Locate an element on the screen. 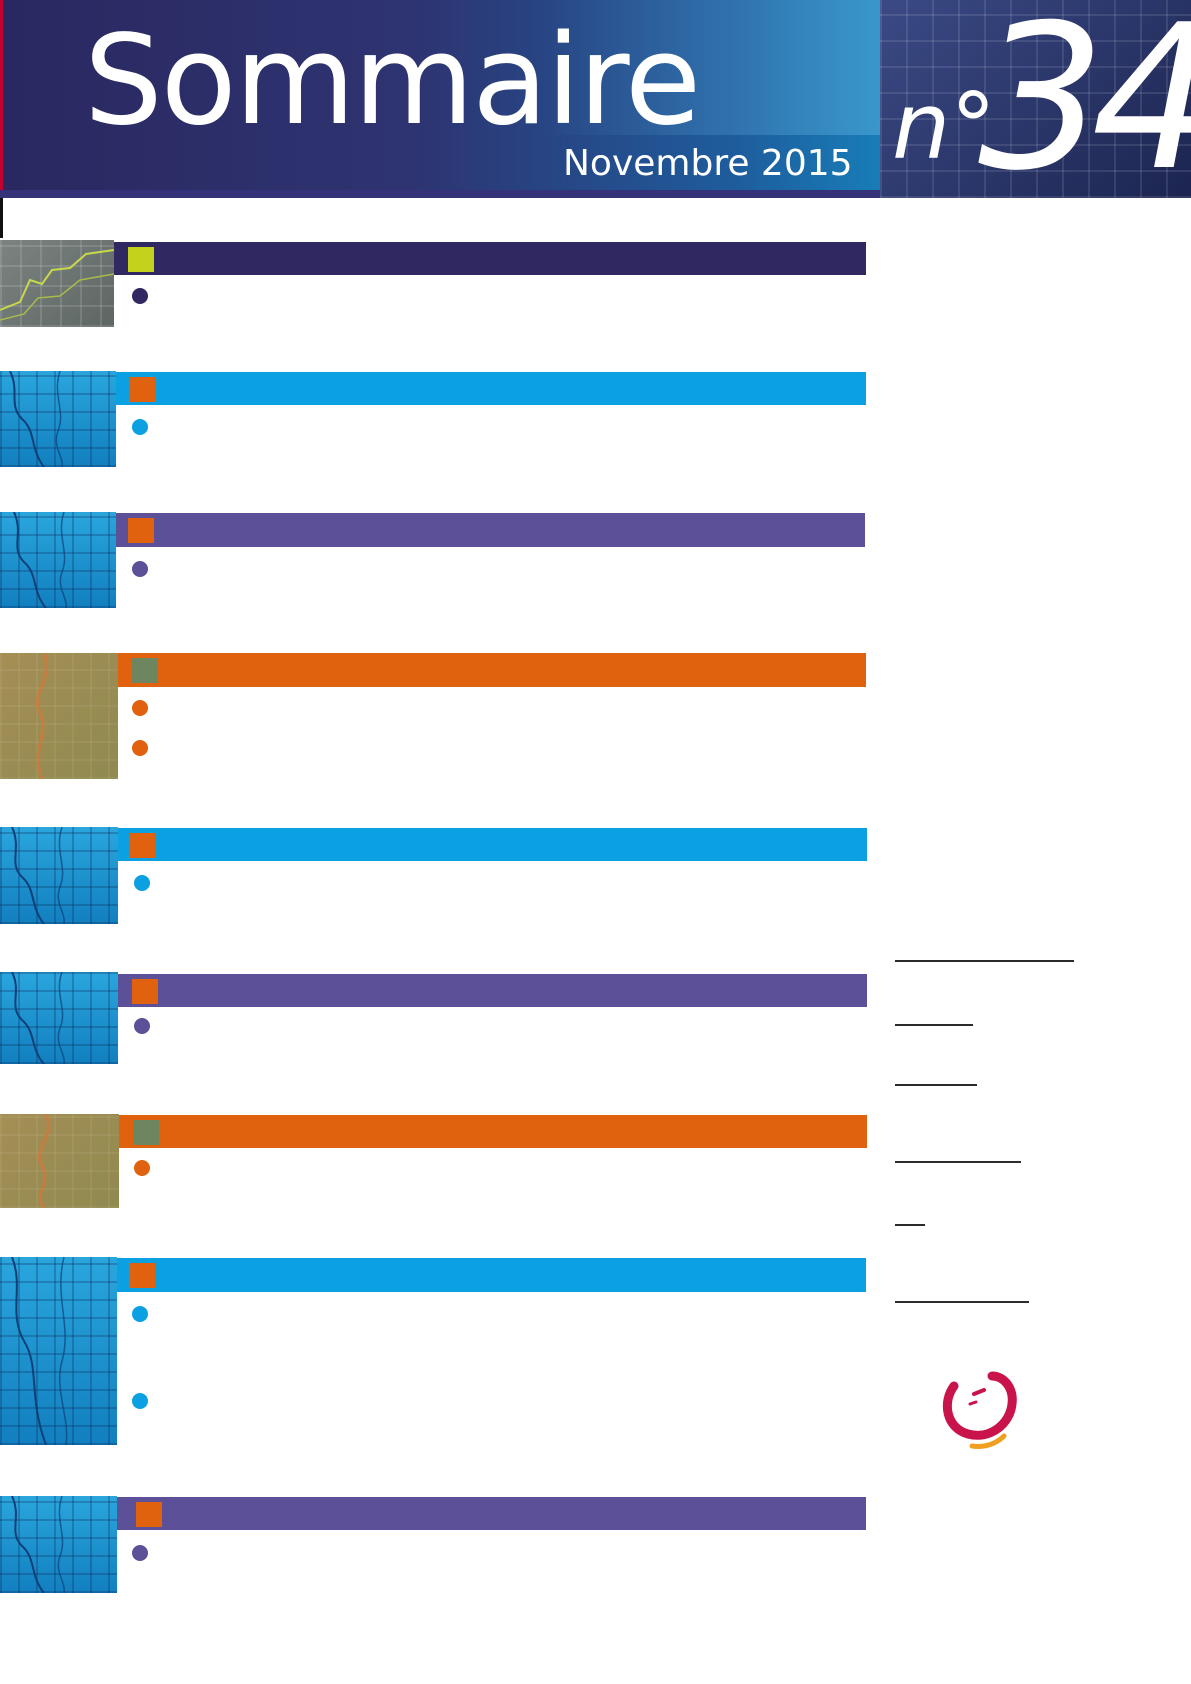 This screenshot has width=1191, height=1684. smile-logo-icon is located at coordinates (979, 1410).